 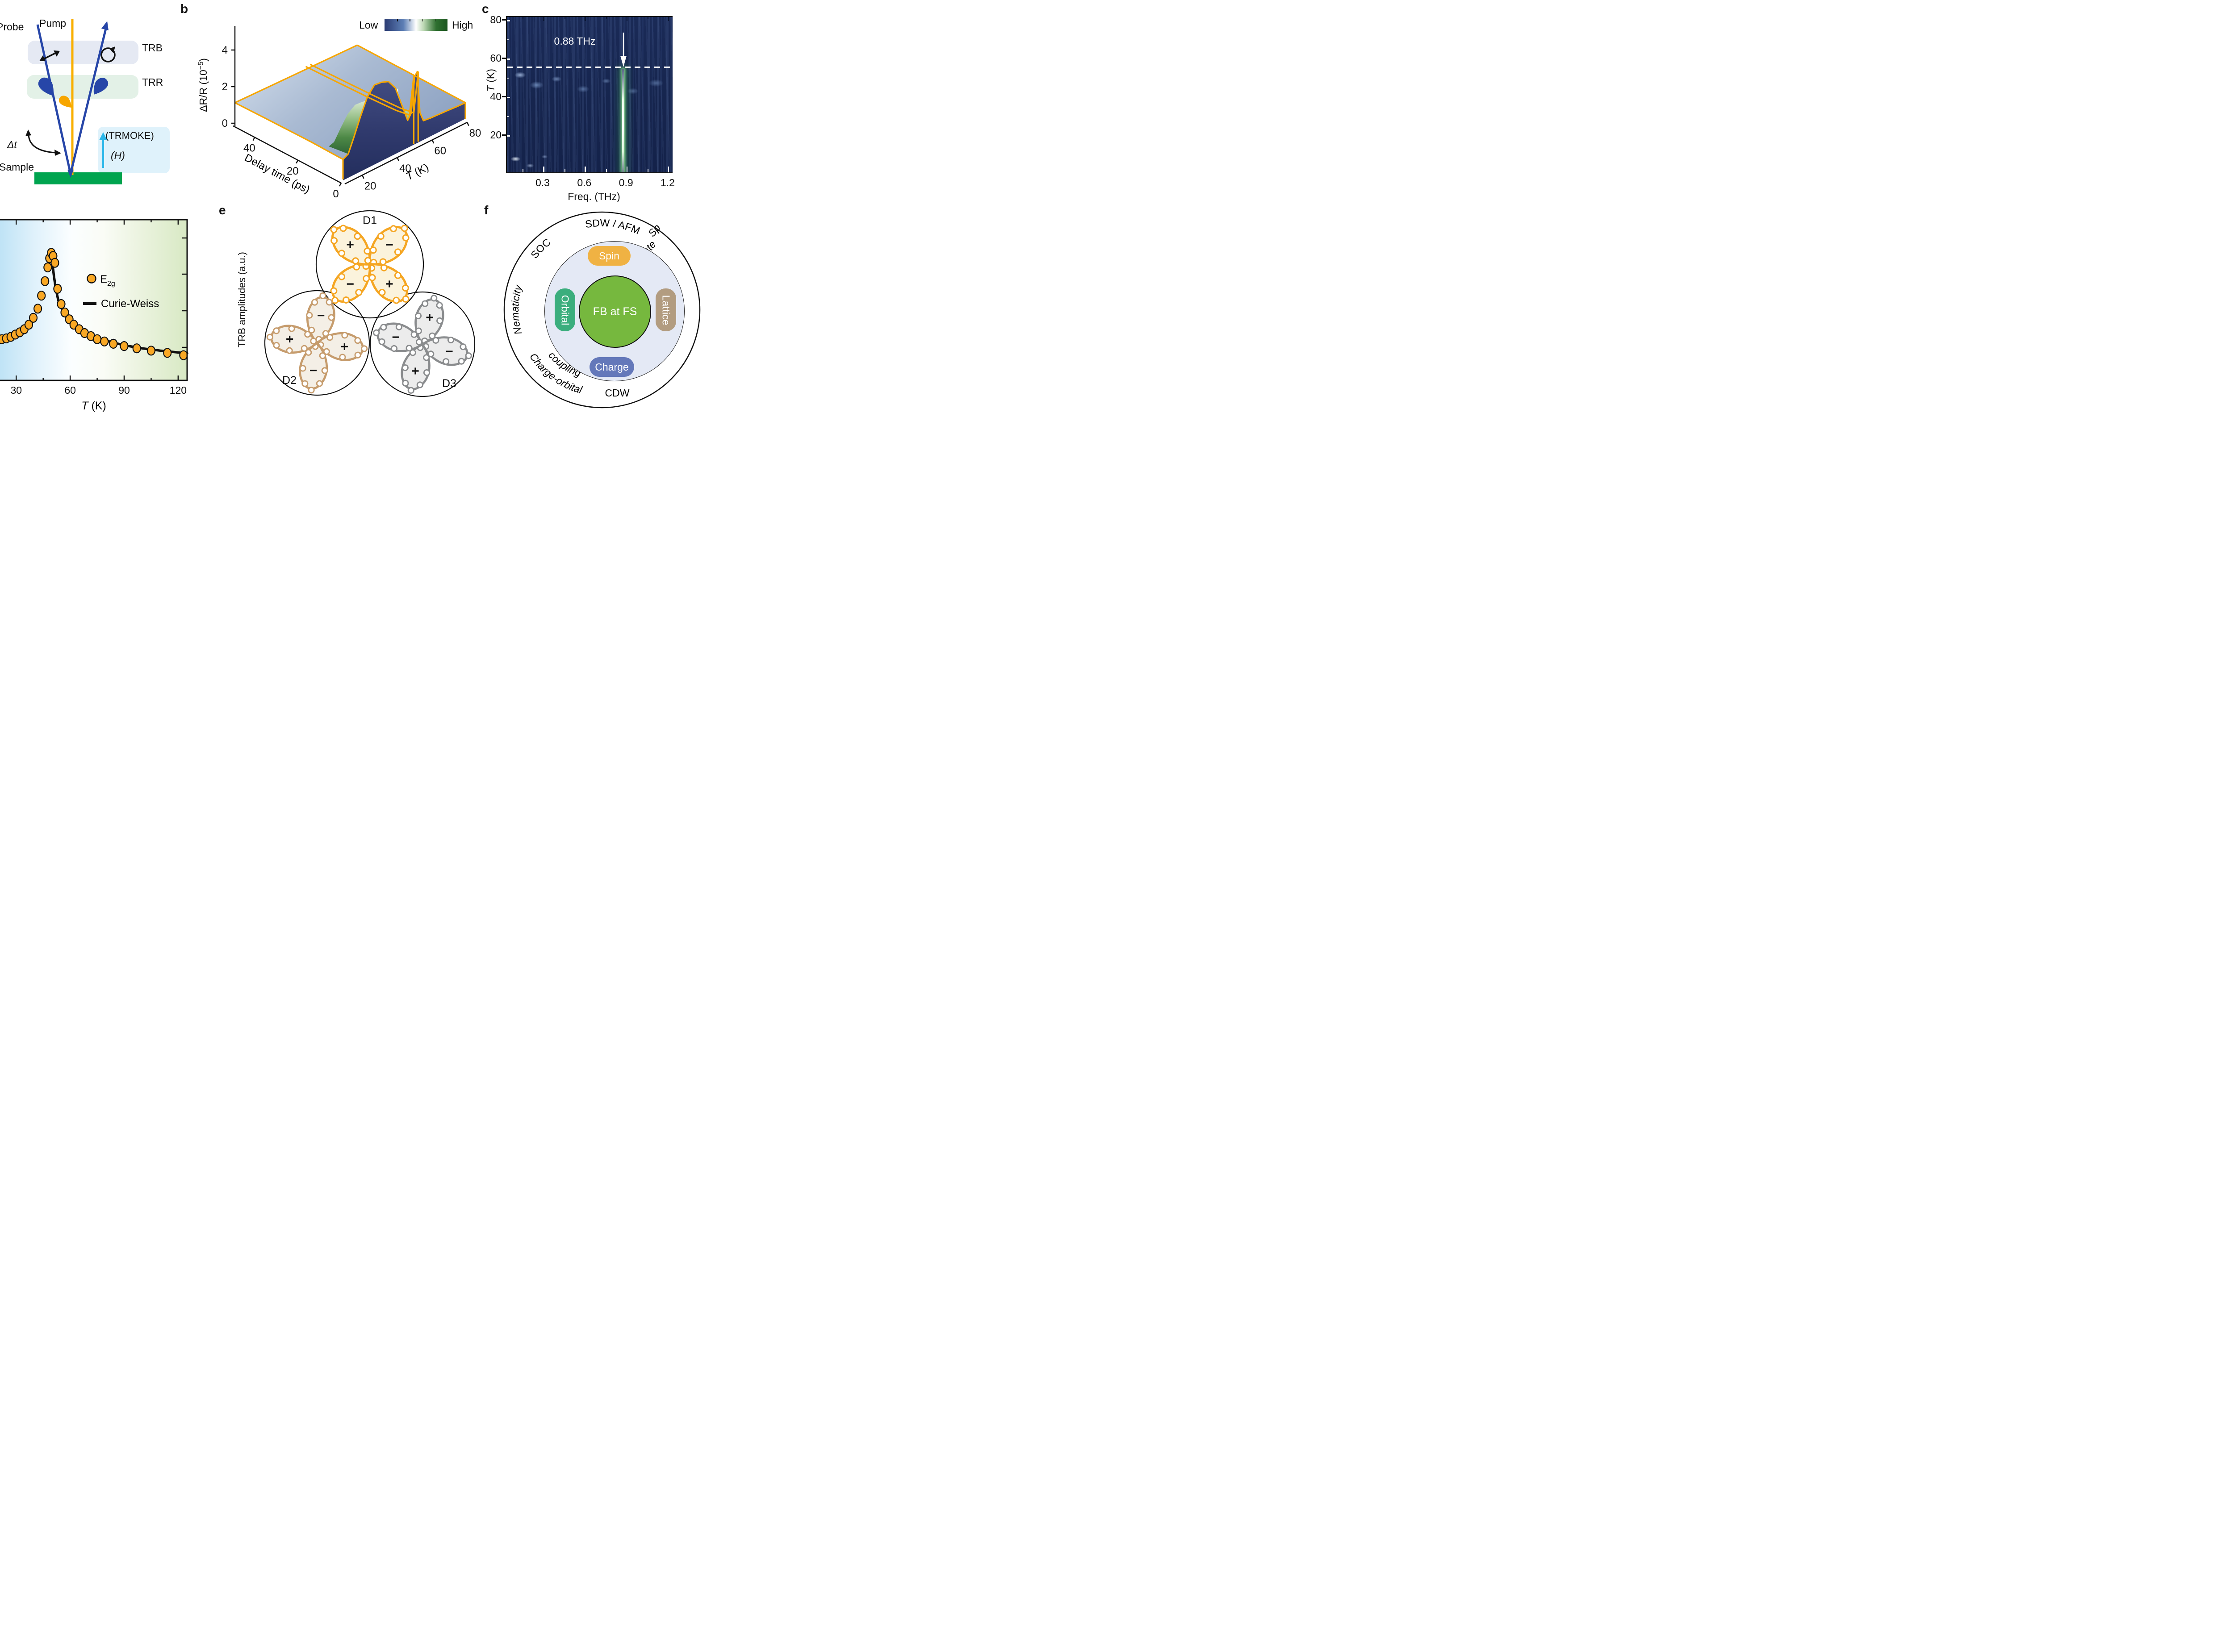 What do you see at coordinates (449, 383) in the screenshot?
I see `dial-label: D3` at bounding box center [449, 383].